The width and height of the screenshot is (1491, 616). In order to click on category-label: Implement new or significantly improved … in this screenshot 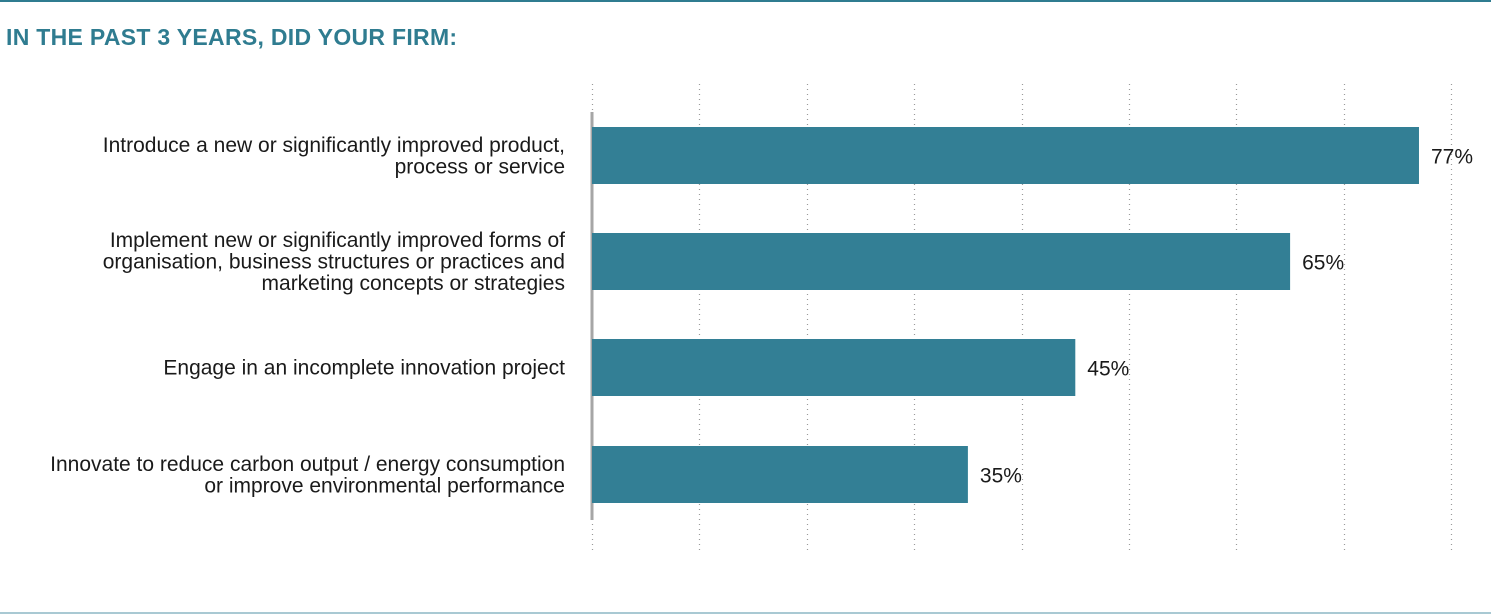, I will do `click(334, 262)`.